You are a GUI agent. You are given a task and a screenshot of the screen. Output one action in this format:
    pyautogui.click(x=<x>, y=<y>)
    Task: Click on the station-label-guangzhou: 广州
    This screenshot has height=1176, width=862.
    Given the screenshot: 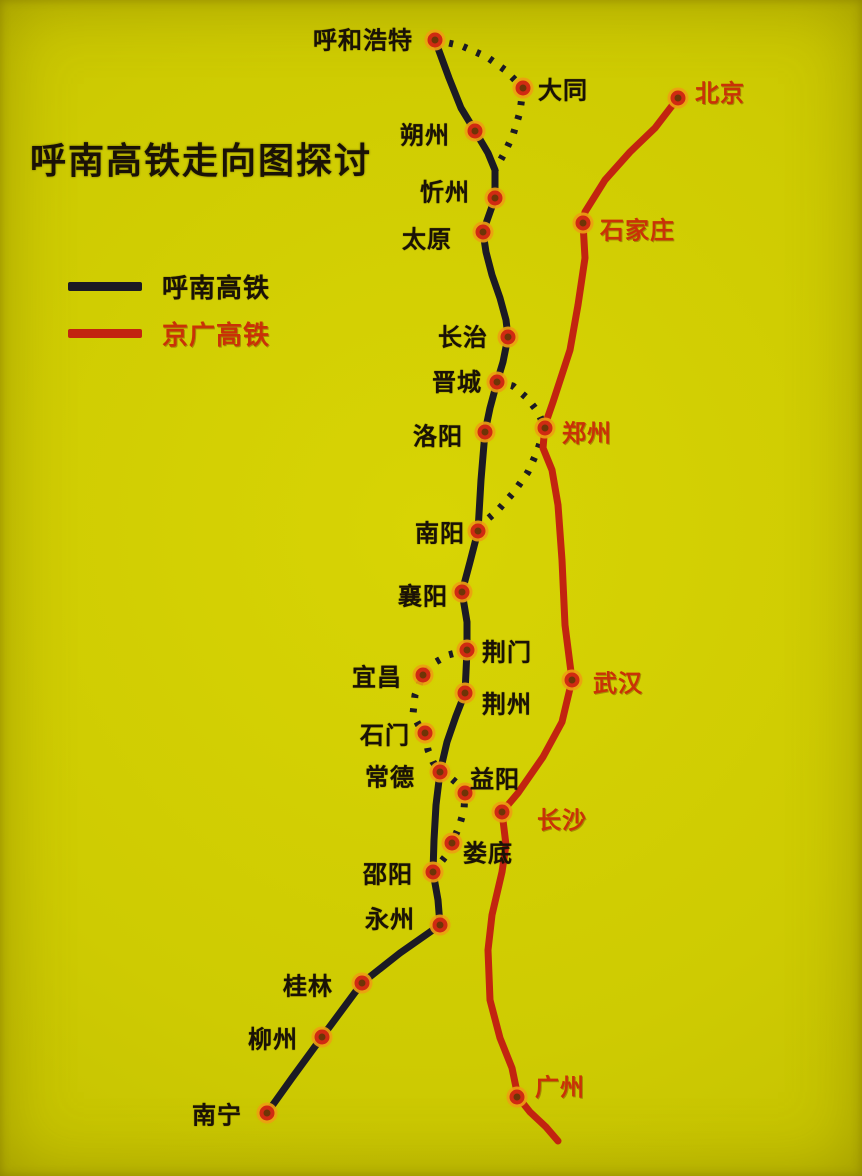 What is the action you would take?
    pyautogui.click(x=560, y=1088)
    